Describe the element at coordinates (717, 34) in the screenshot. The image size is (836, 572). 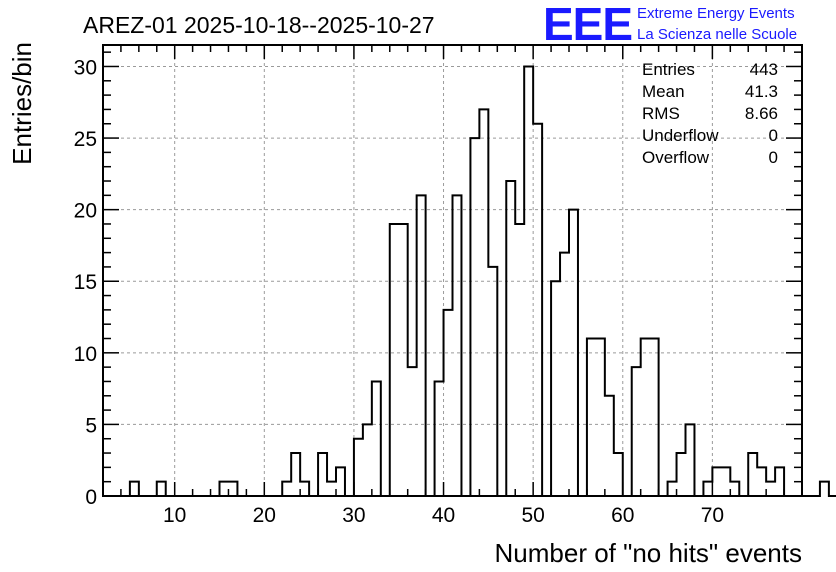
I see `logo-line-2: La Scienza nelle Scuole` at that location.